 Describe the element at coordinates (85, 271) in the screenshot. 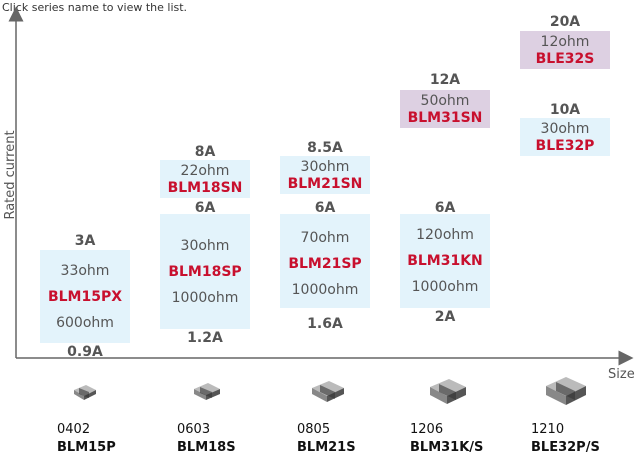

I see `impedance-low: 33ohm` at that location.